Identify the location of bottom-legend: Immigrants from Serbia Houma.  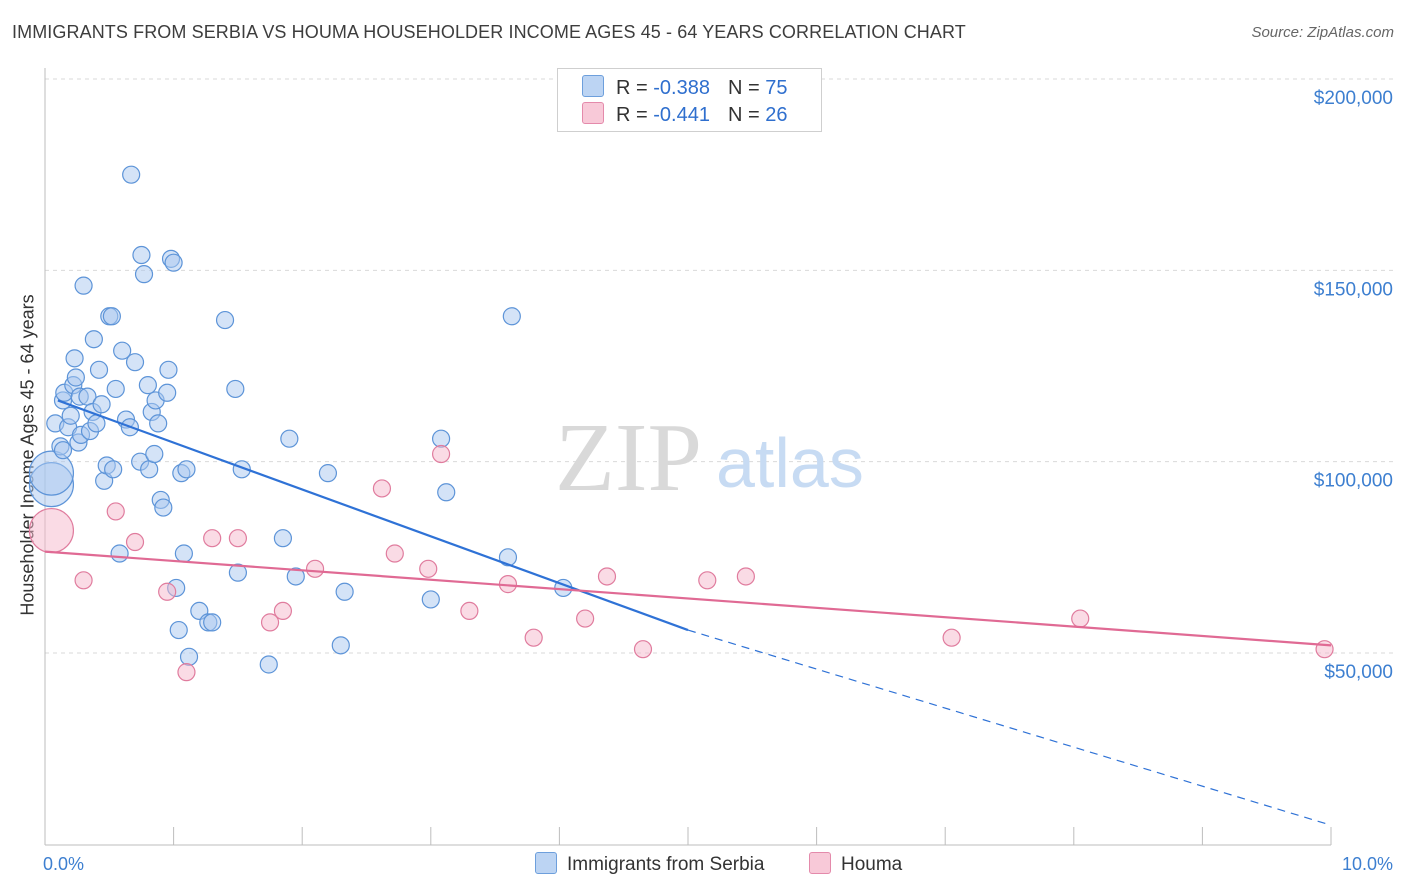
(703, 865).